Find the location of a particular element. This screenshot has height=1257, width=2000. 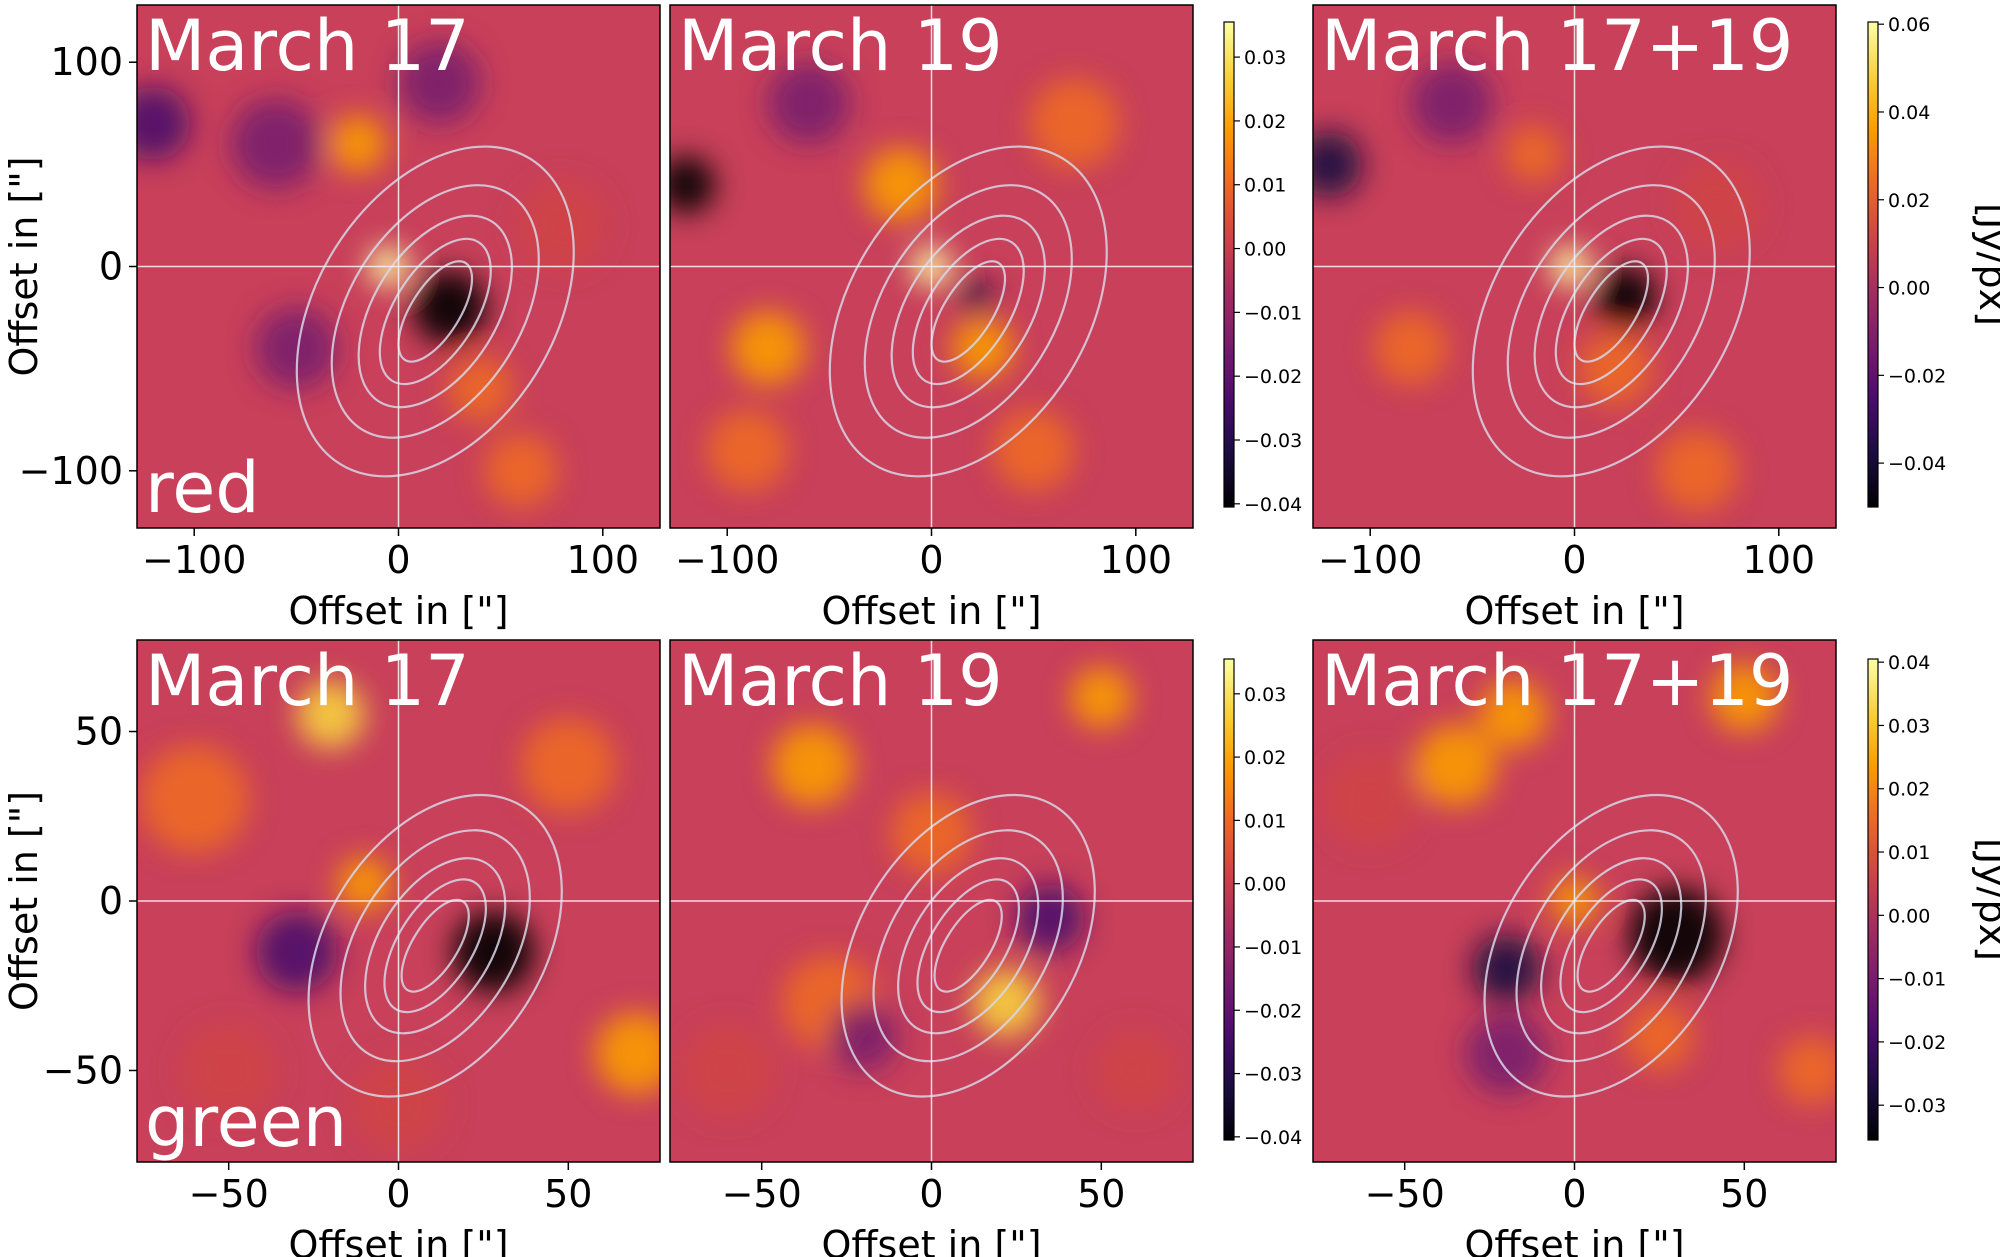

colorbar-red-1: 0.06 0.04 0.02 0.00 −0.02 −0.04 [Jy/px] is located at coordinates (1933, 261).